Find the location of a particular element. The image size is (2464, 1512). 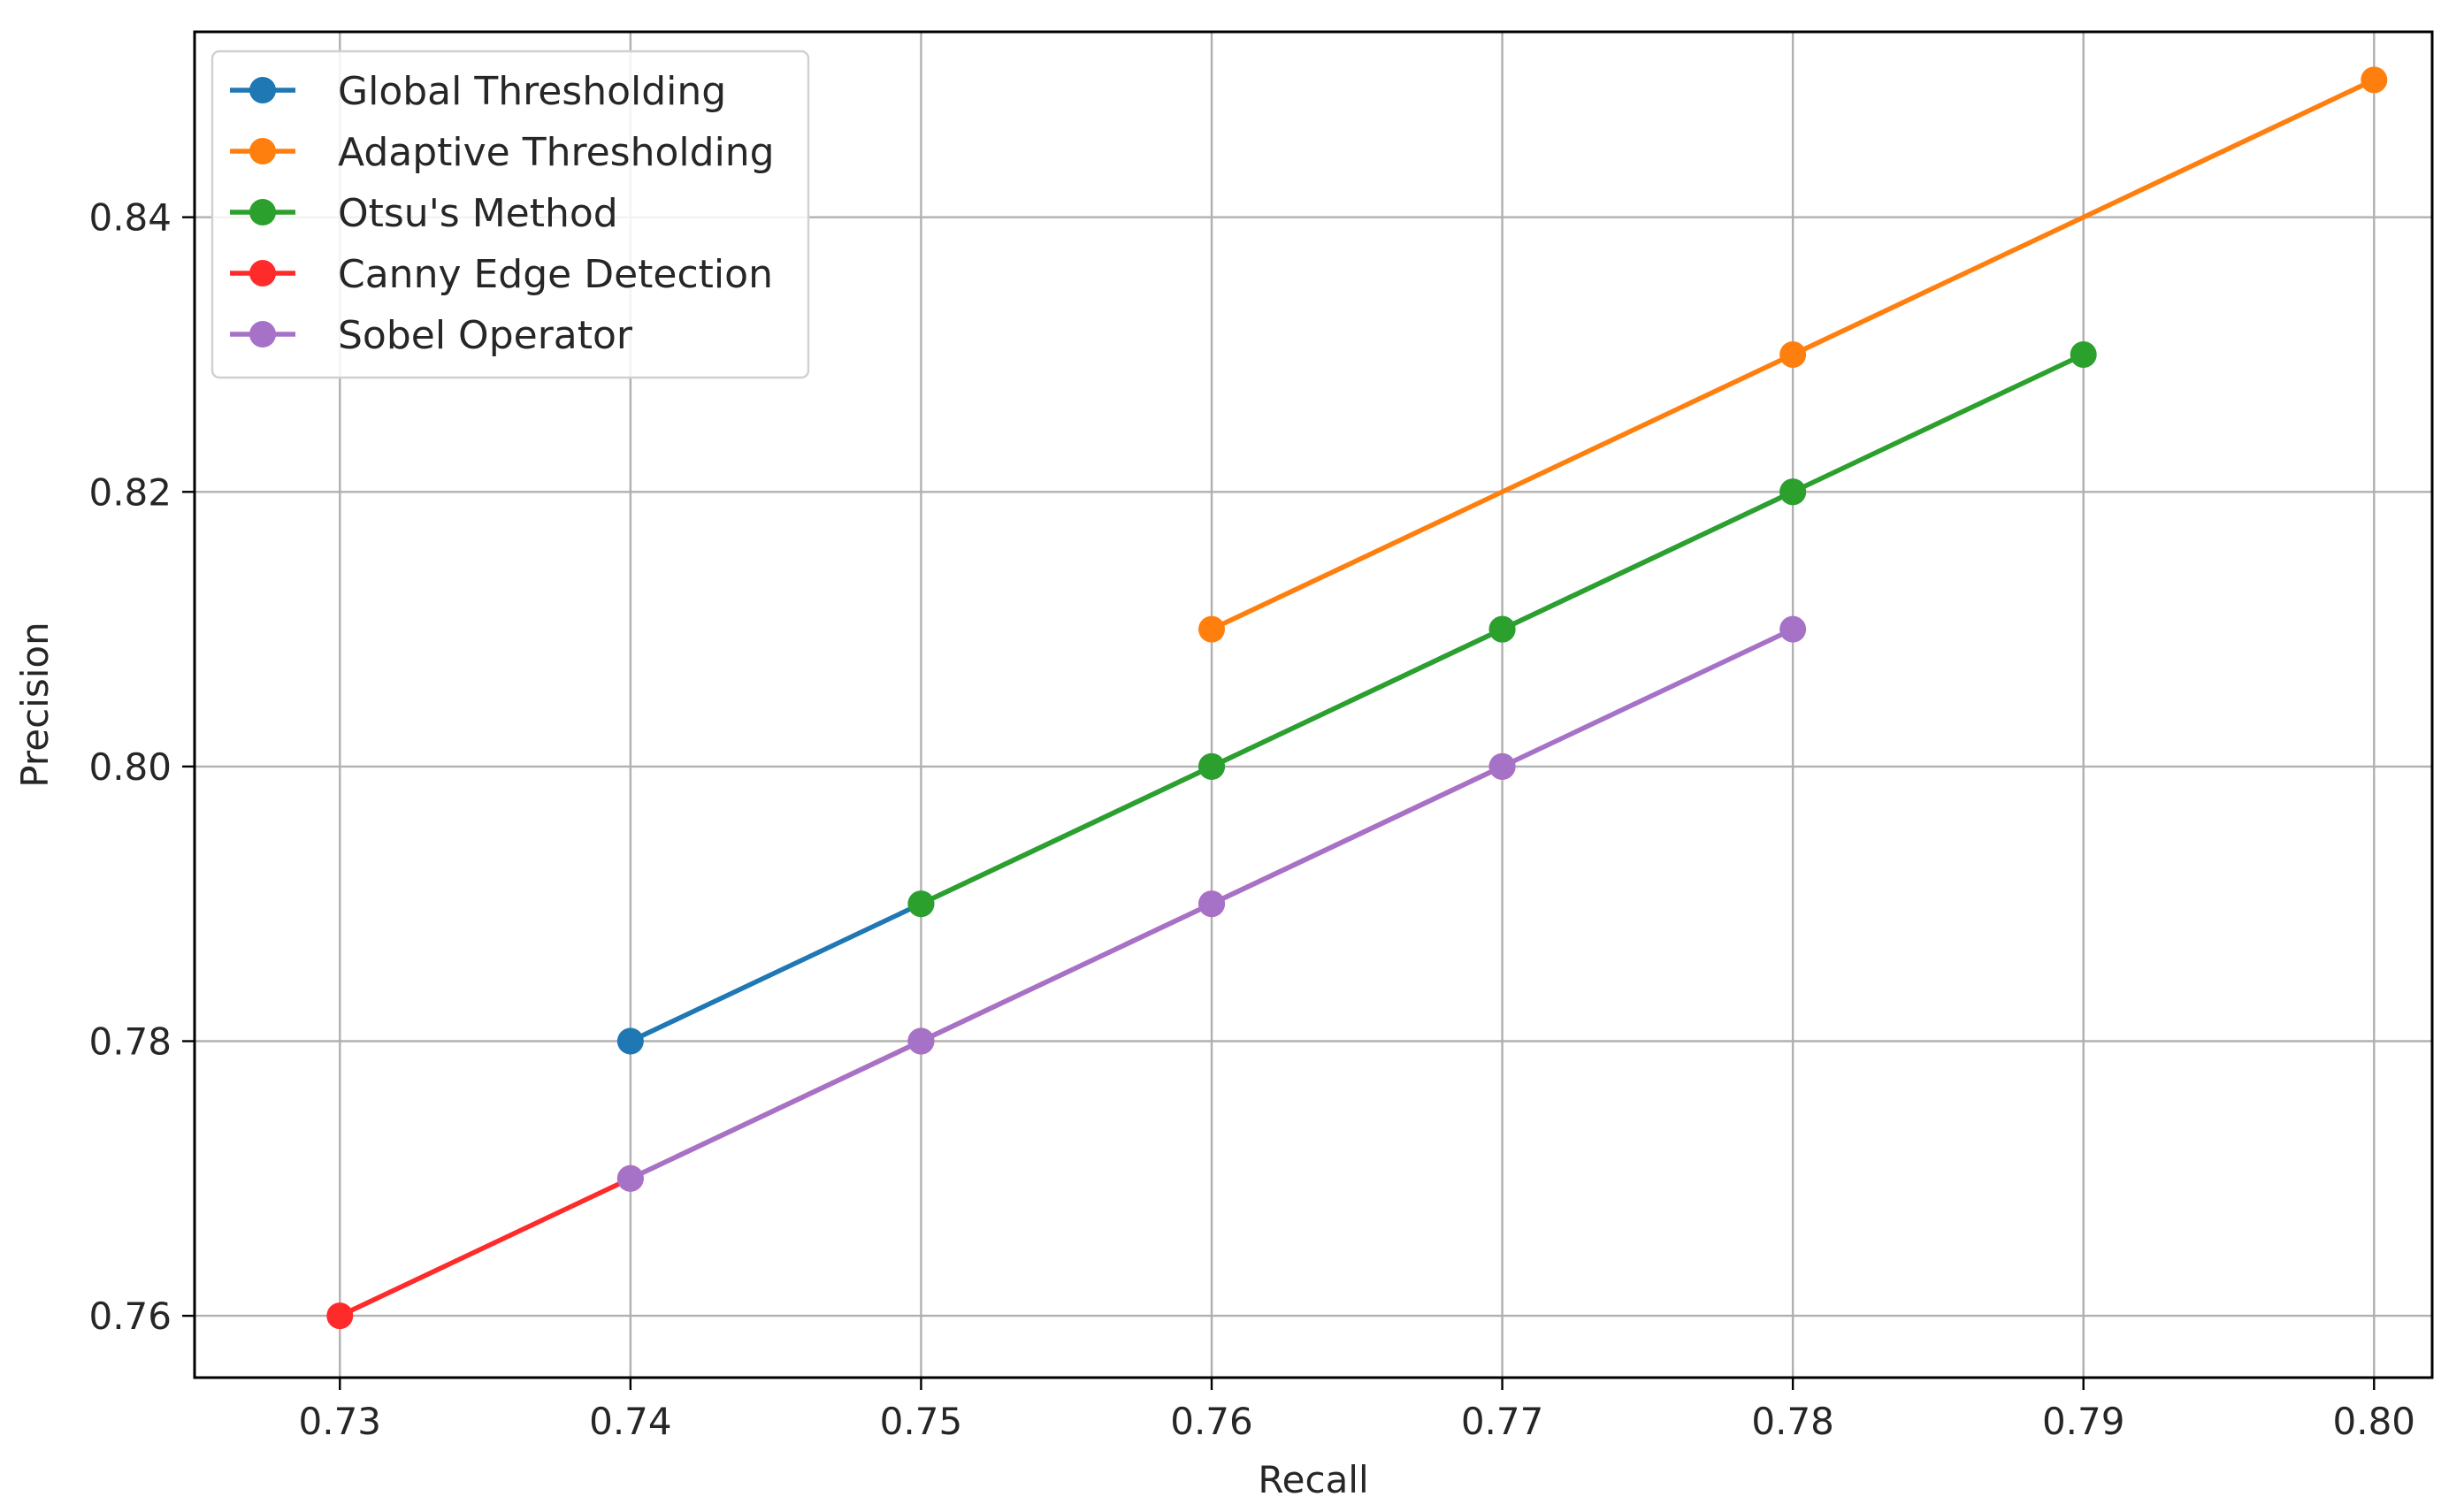

legend-label: Otsu's Method is located at coordinates (478, 213).